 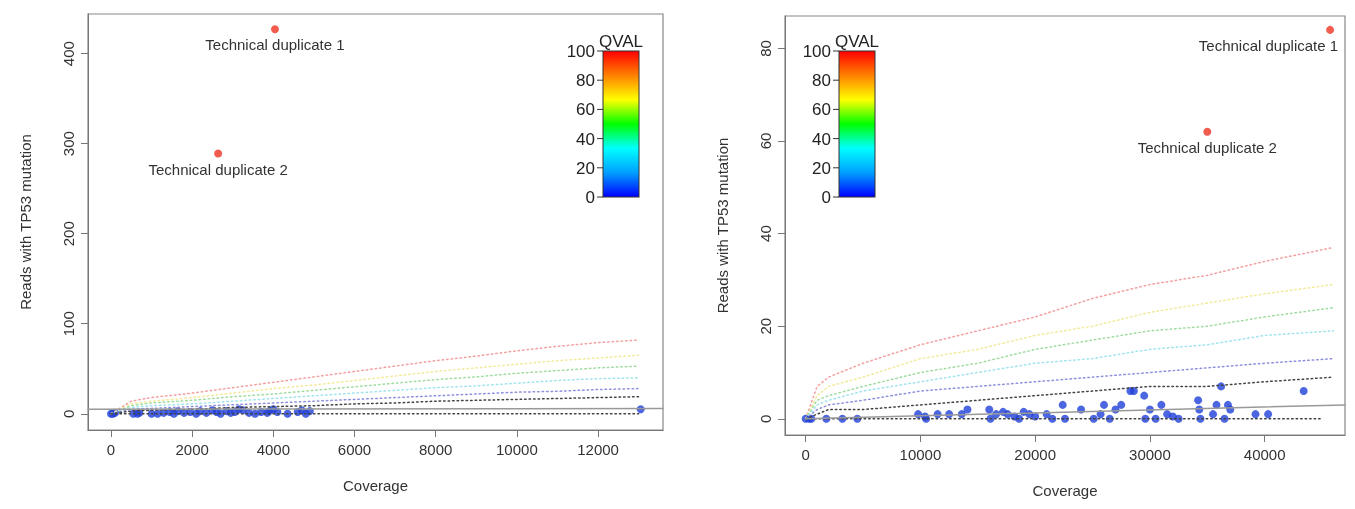 What do you see at coordinates (436, 449) in the screenshot?
I see `x-tick-label: 8000` at bounding box center [436, 449].